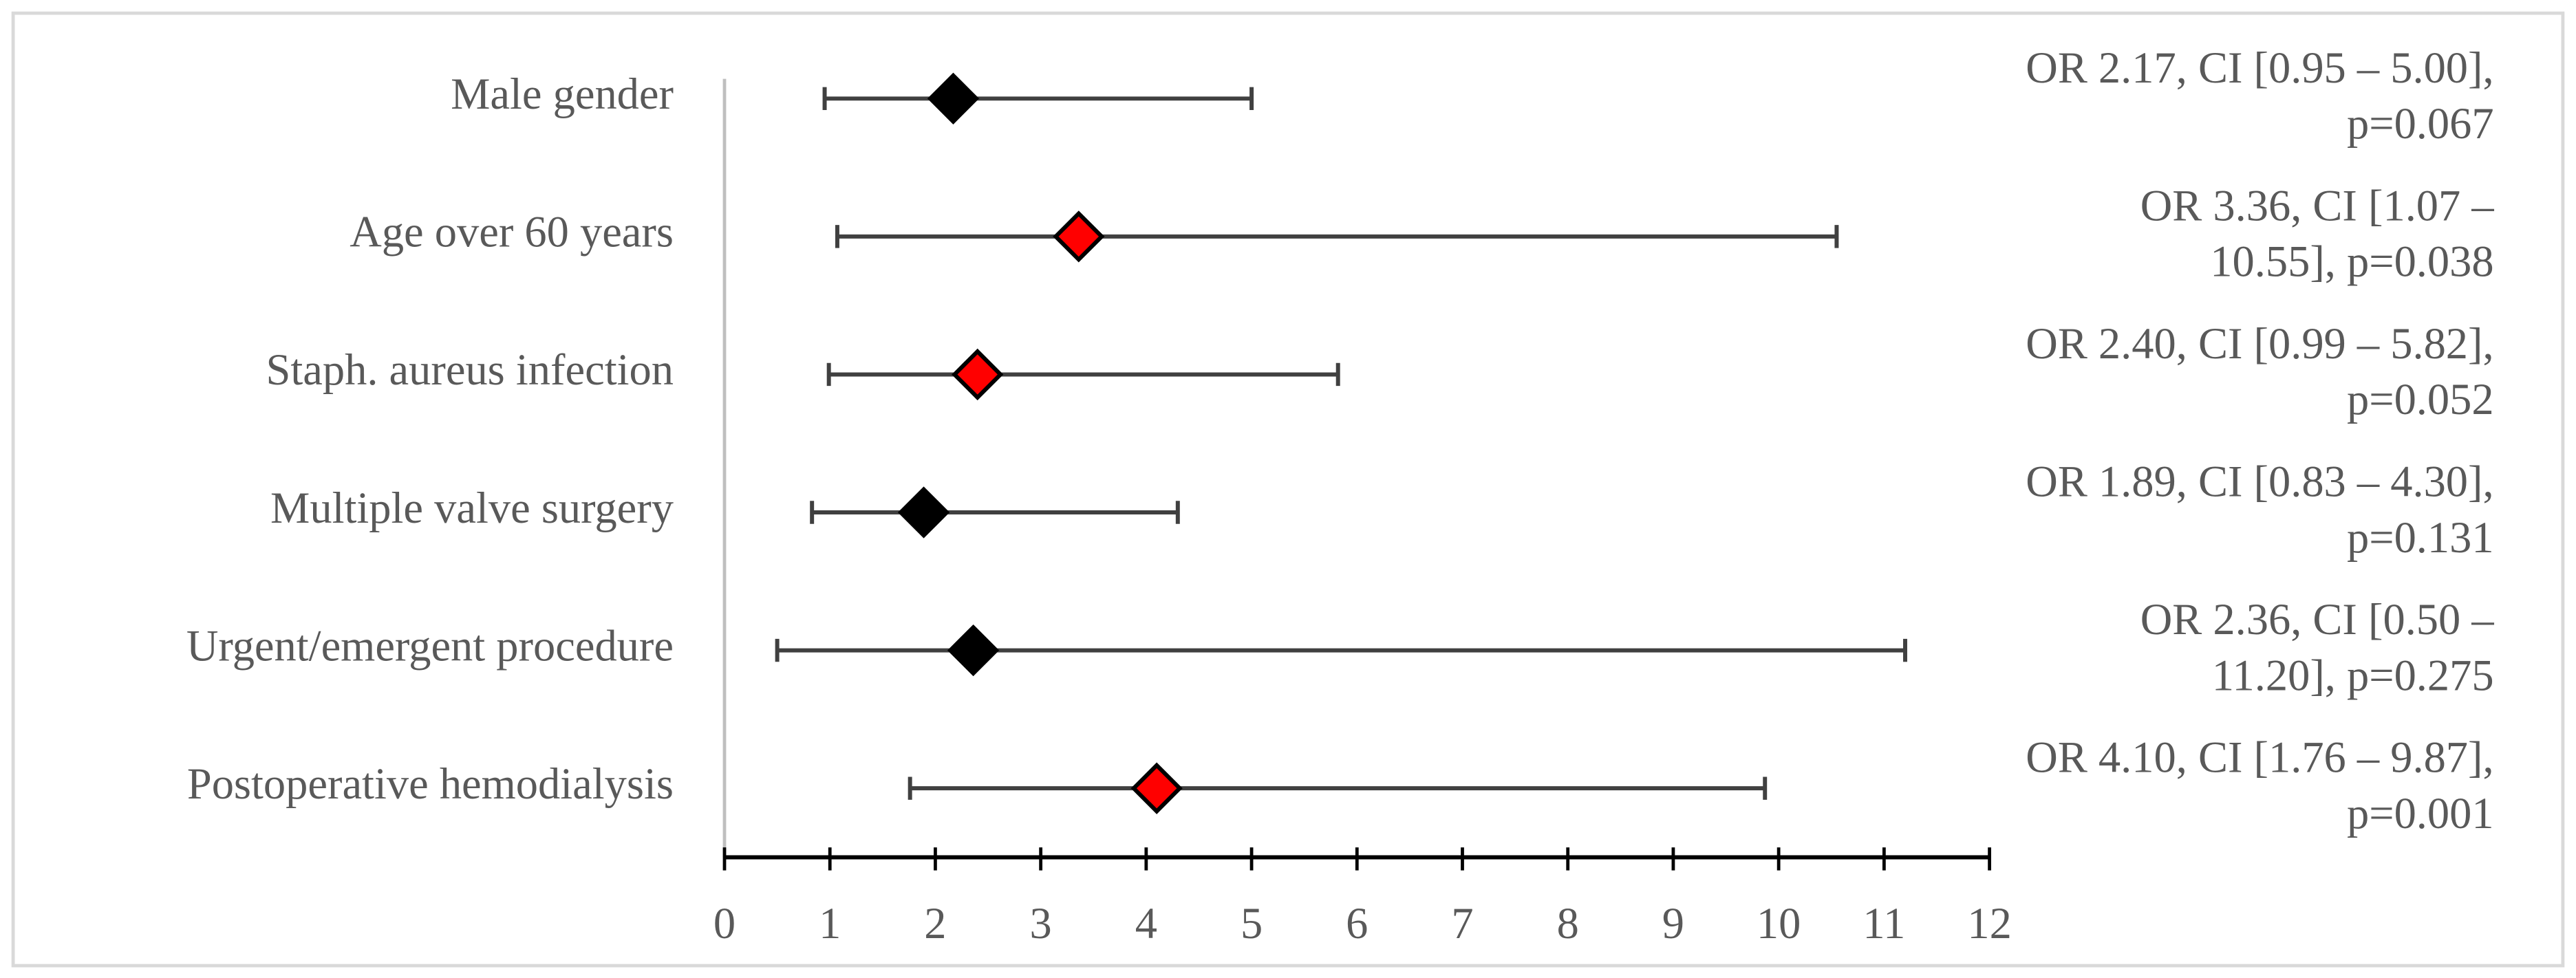 This screenshot has width=2576, height=978. Describe the element at coordinates (472, 508) in the screenshot. I see `category-label: Multiple valve surgery` at that location.